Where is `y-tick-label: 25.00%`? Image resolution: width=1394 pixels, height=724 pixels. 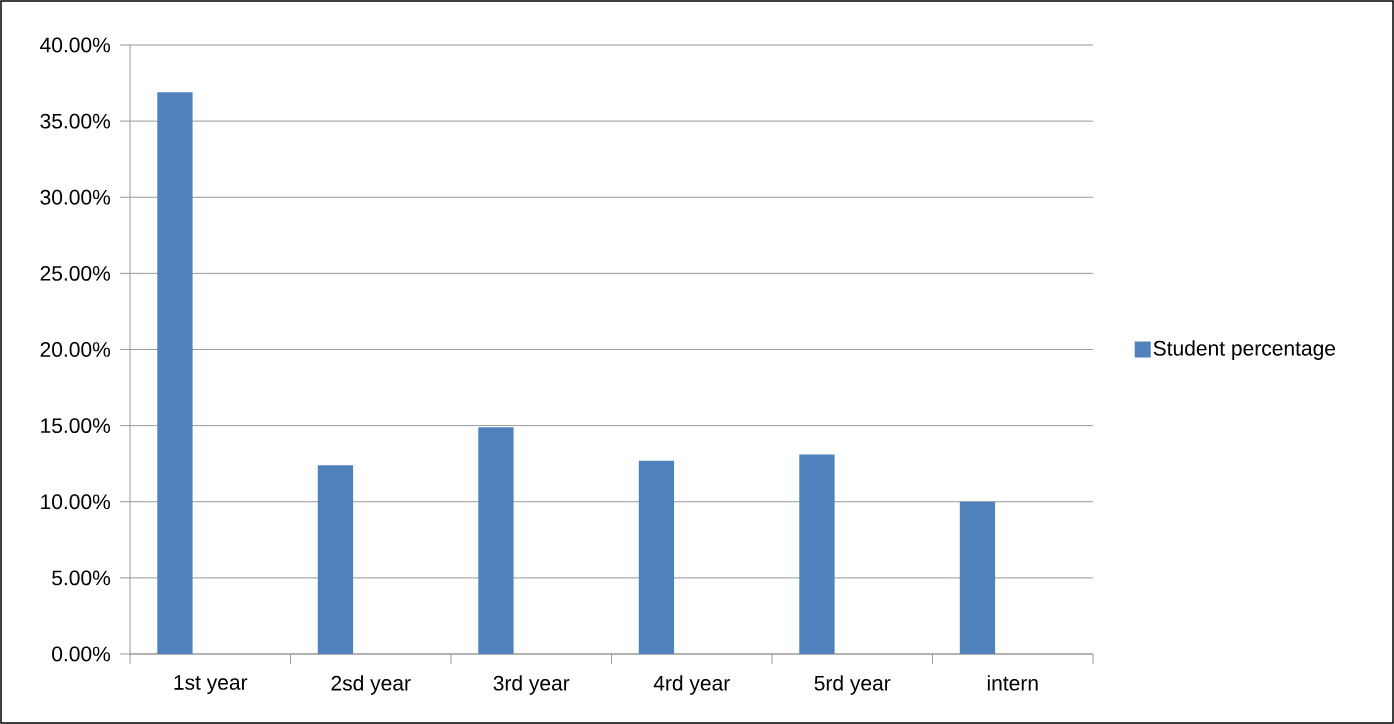
y-tick-label: 25.00% is located at coordinates (75, 273).